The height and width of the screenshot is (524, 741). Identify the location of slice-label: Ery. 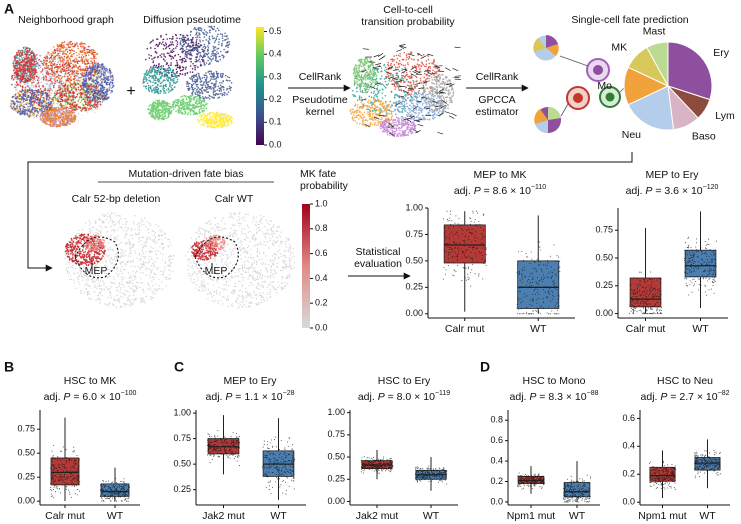
(721, 53).